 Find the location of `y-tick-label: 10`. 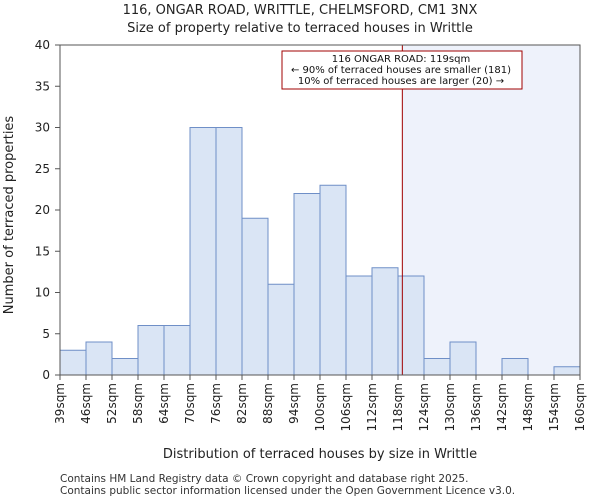

y-tick-label: 10 is located at coordinates (42, 293).